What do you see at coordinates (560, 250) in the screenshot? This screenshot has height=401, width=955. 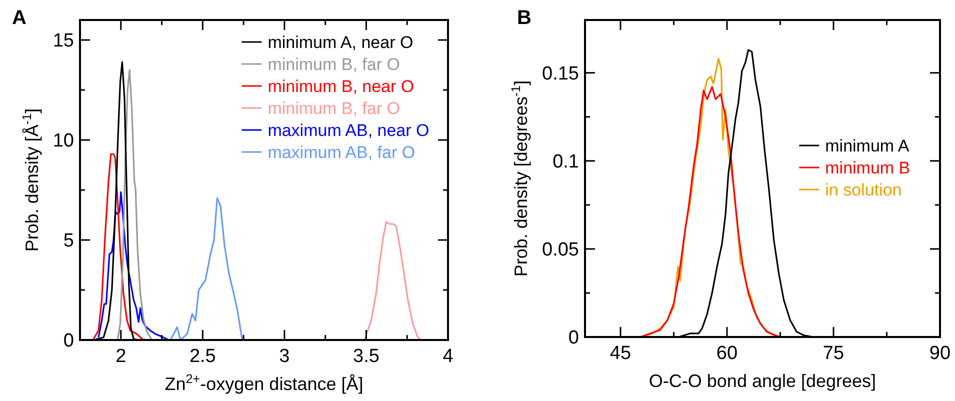 I see `y-tick-label: 0.05` at bounding box center [560, 250].